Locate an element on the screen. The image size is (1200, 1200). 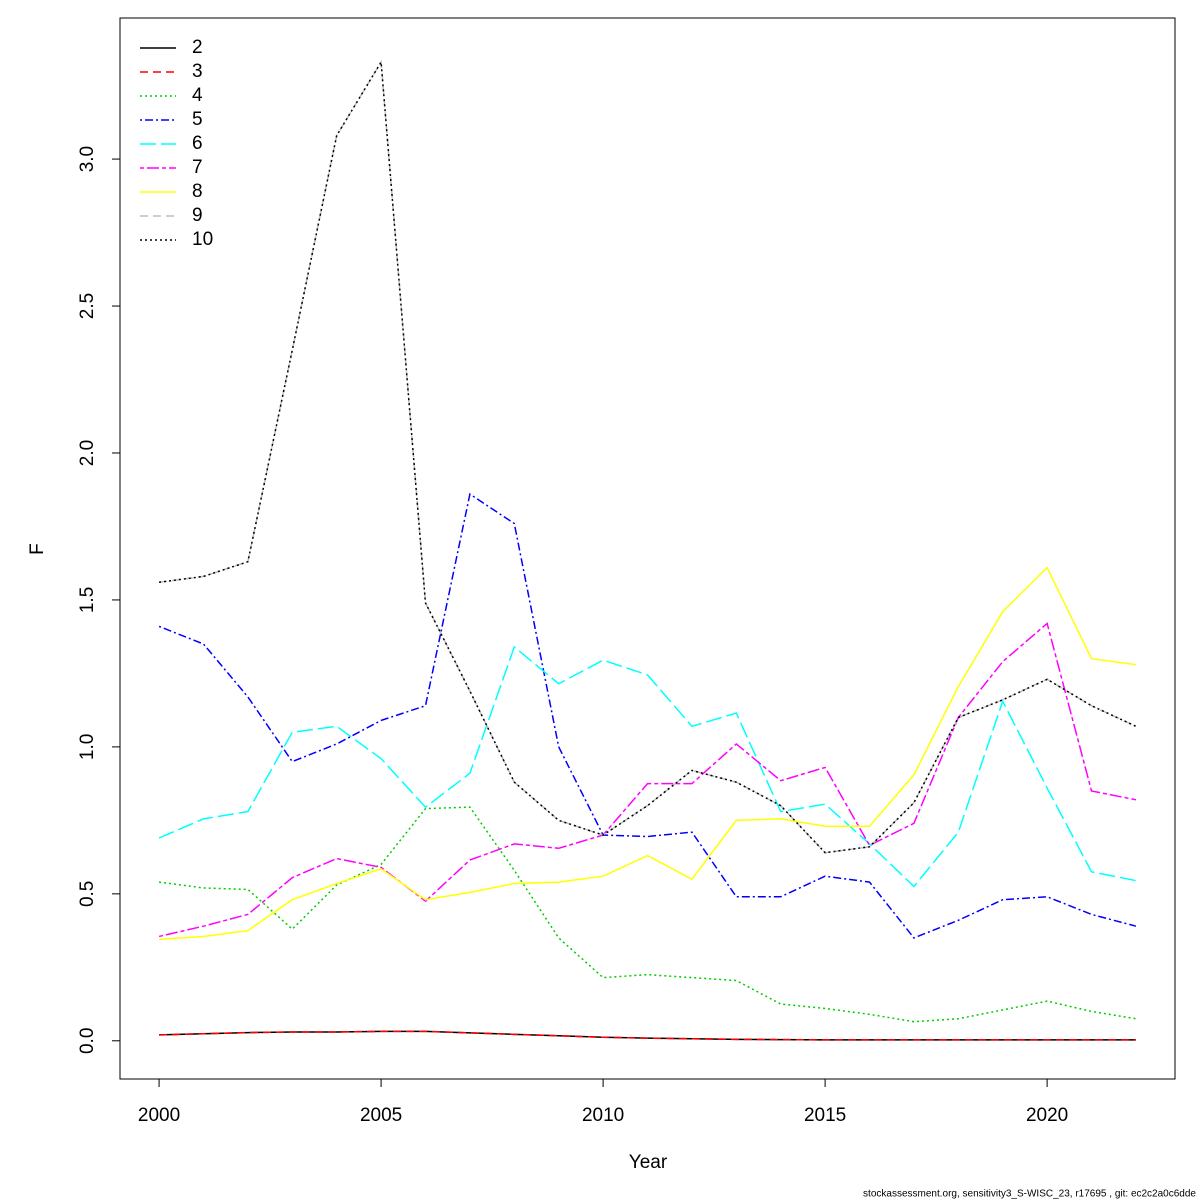
legend-label: 4 is located at coordinates (197, 95).